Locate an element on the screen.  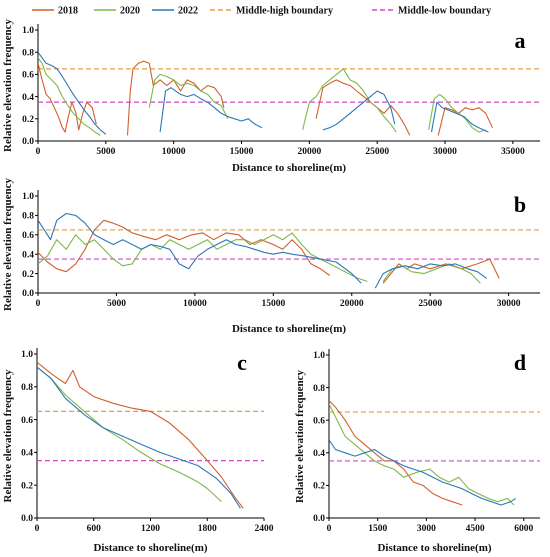
panel-label: a is located at coordinates (520, 40).